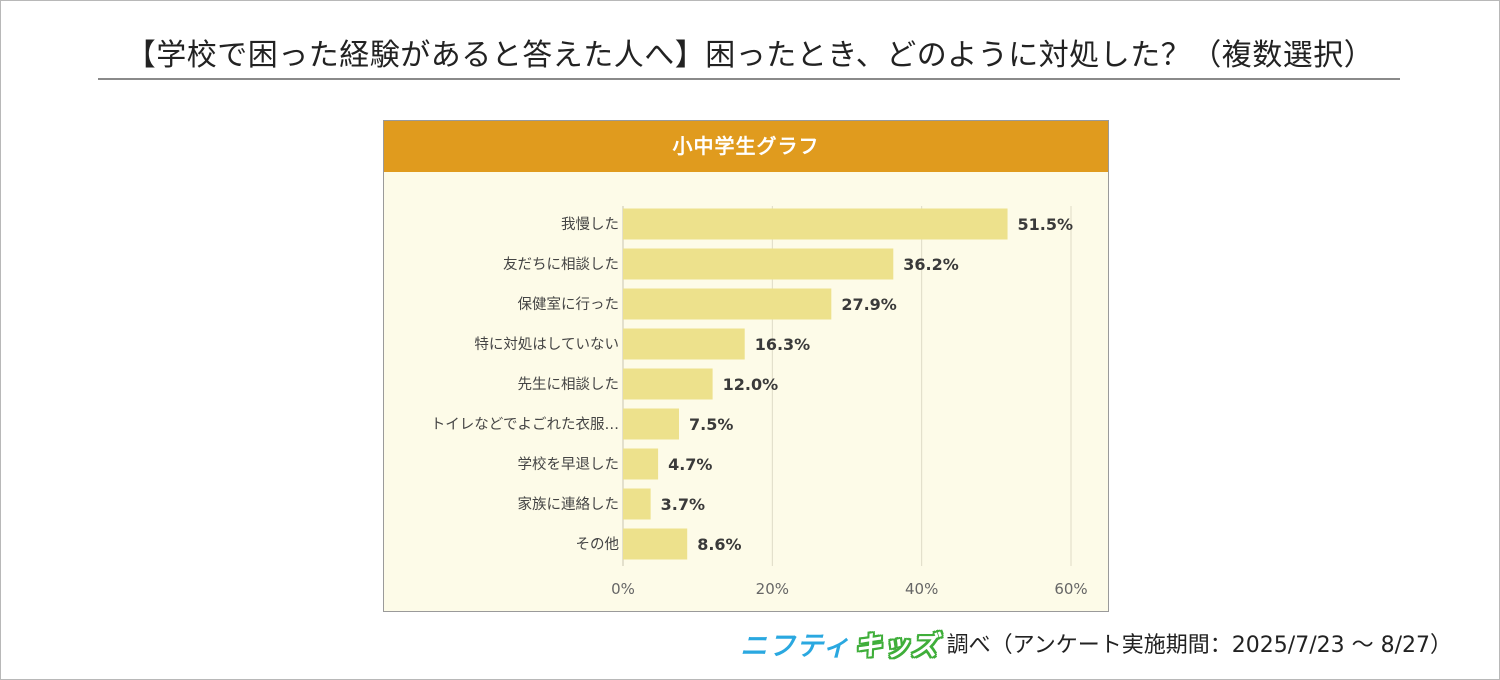 The height and width of the screenshot is (680, 1500). I want to click on x-tick-label: 60%, so click(1070, 589).